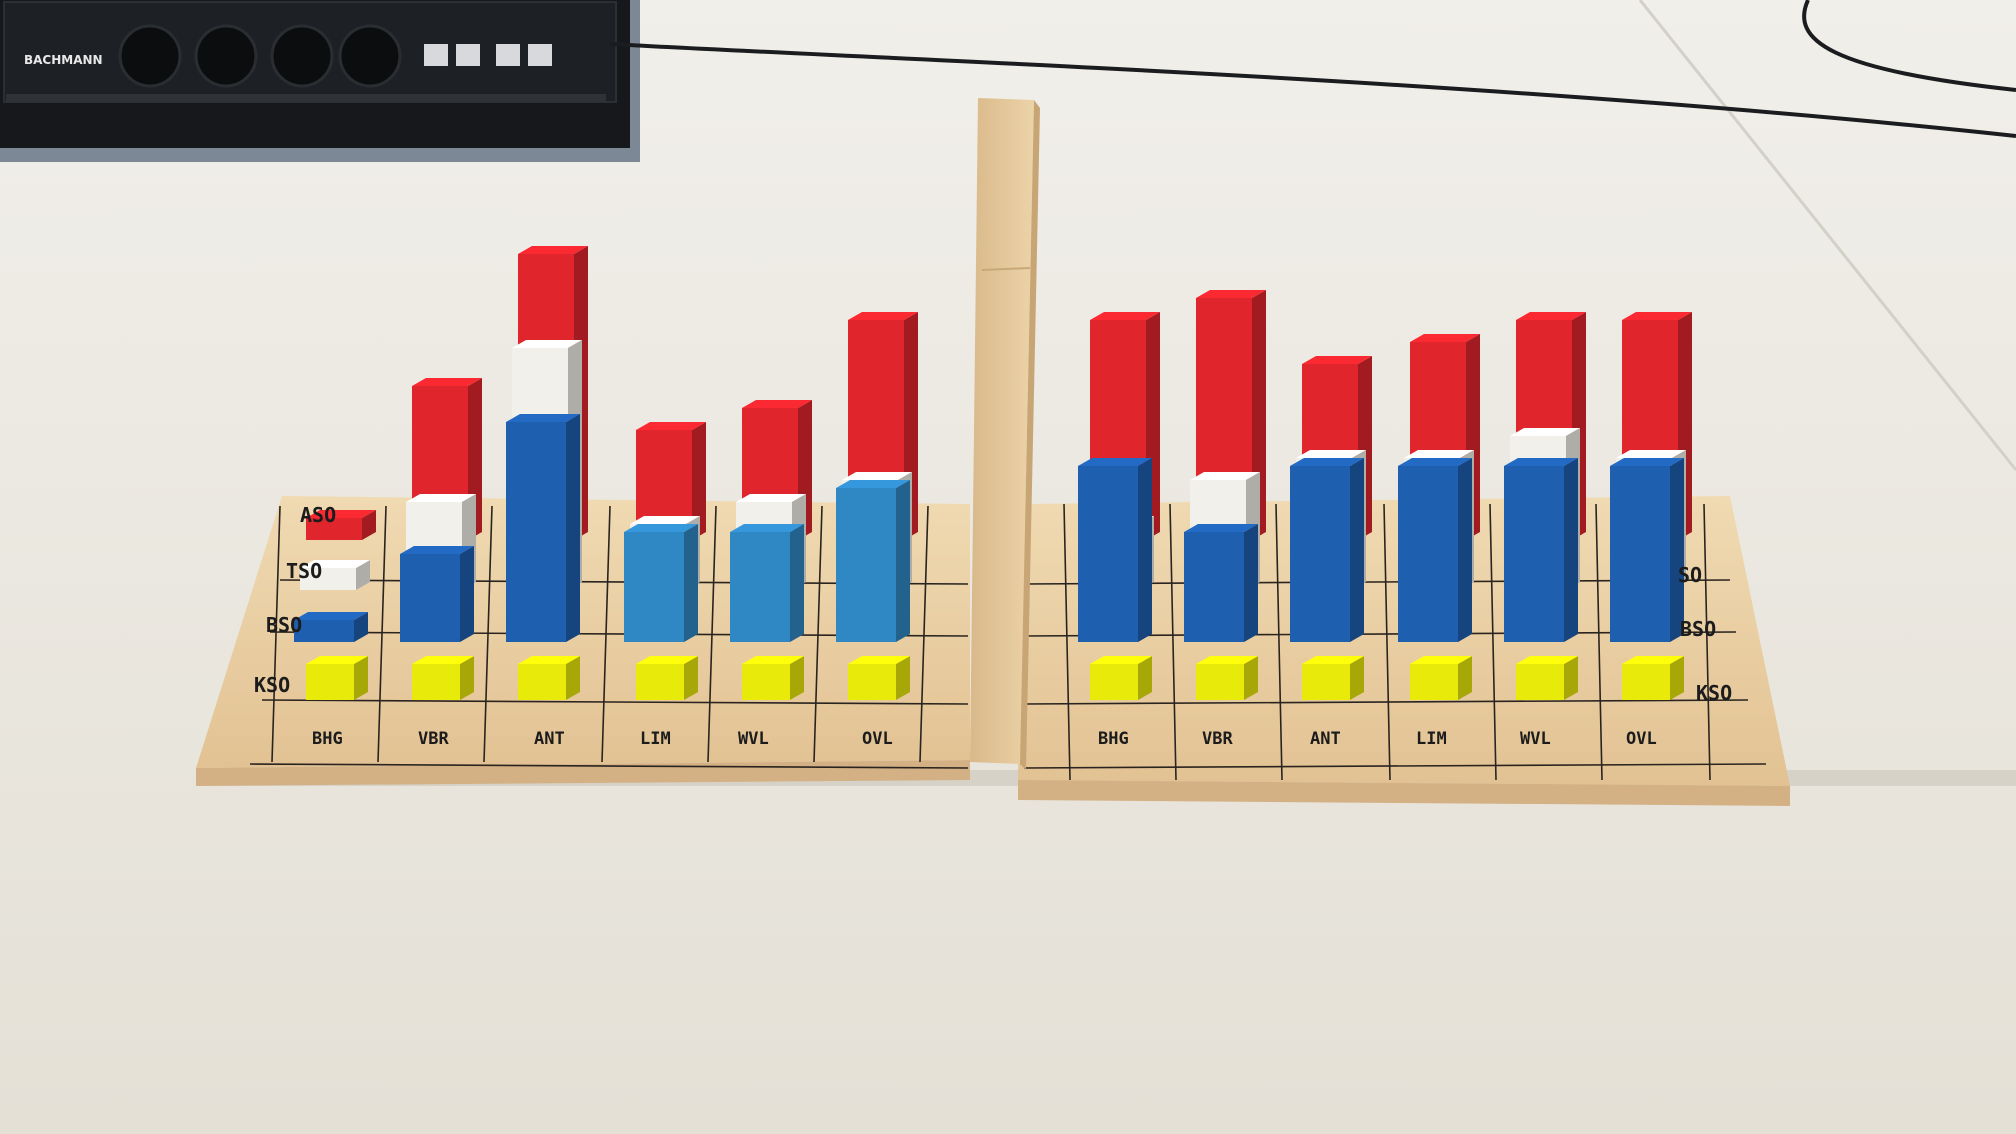  I want to click on power-strip: BACHMANN, so click(320, 81).